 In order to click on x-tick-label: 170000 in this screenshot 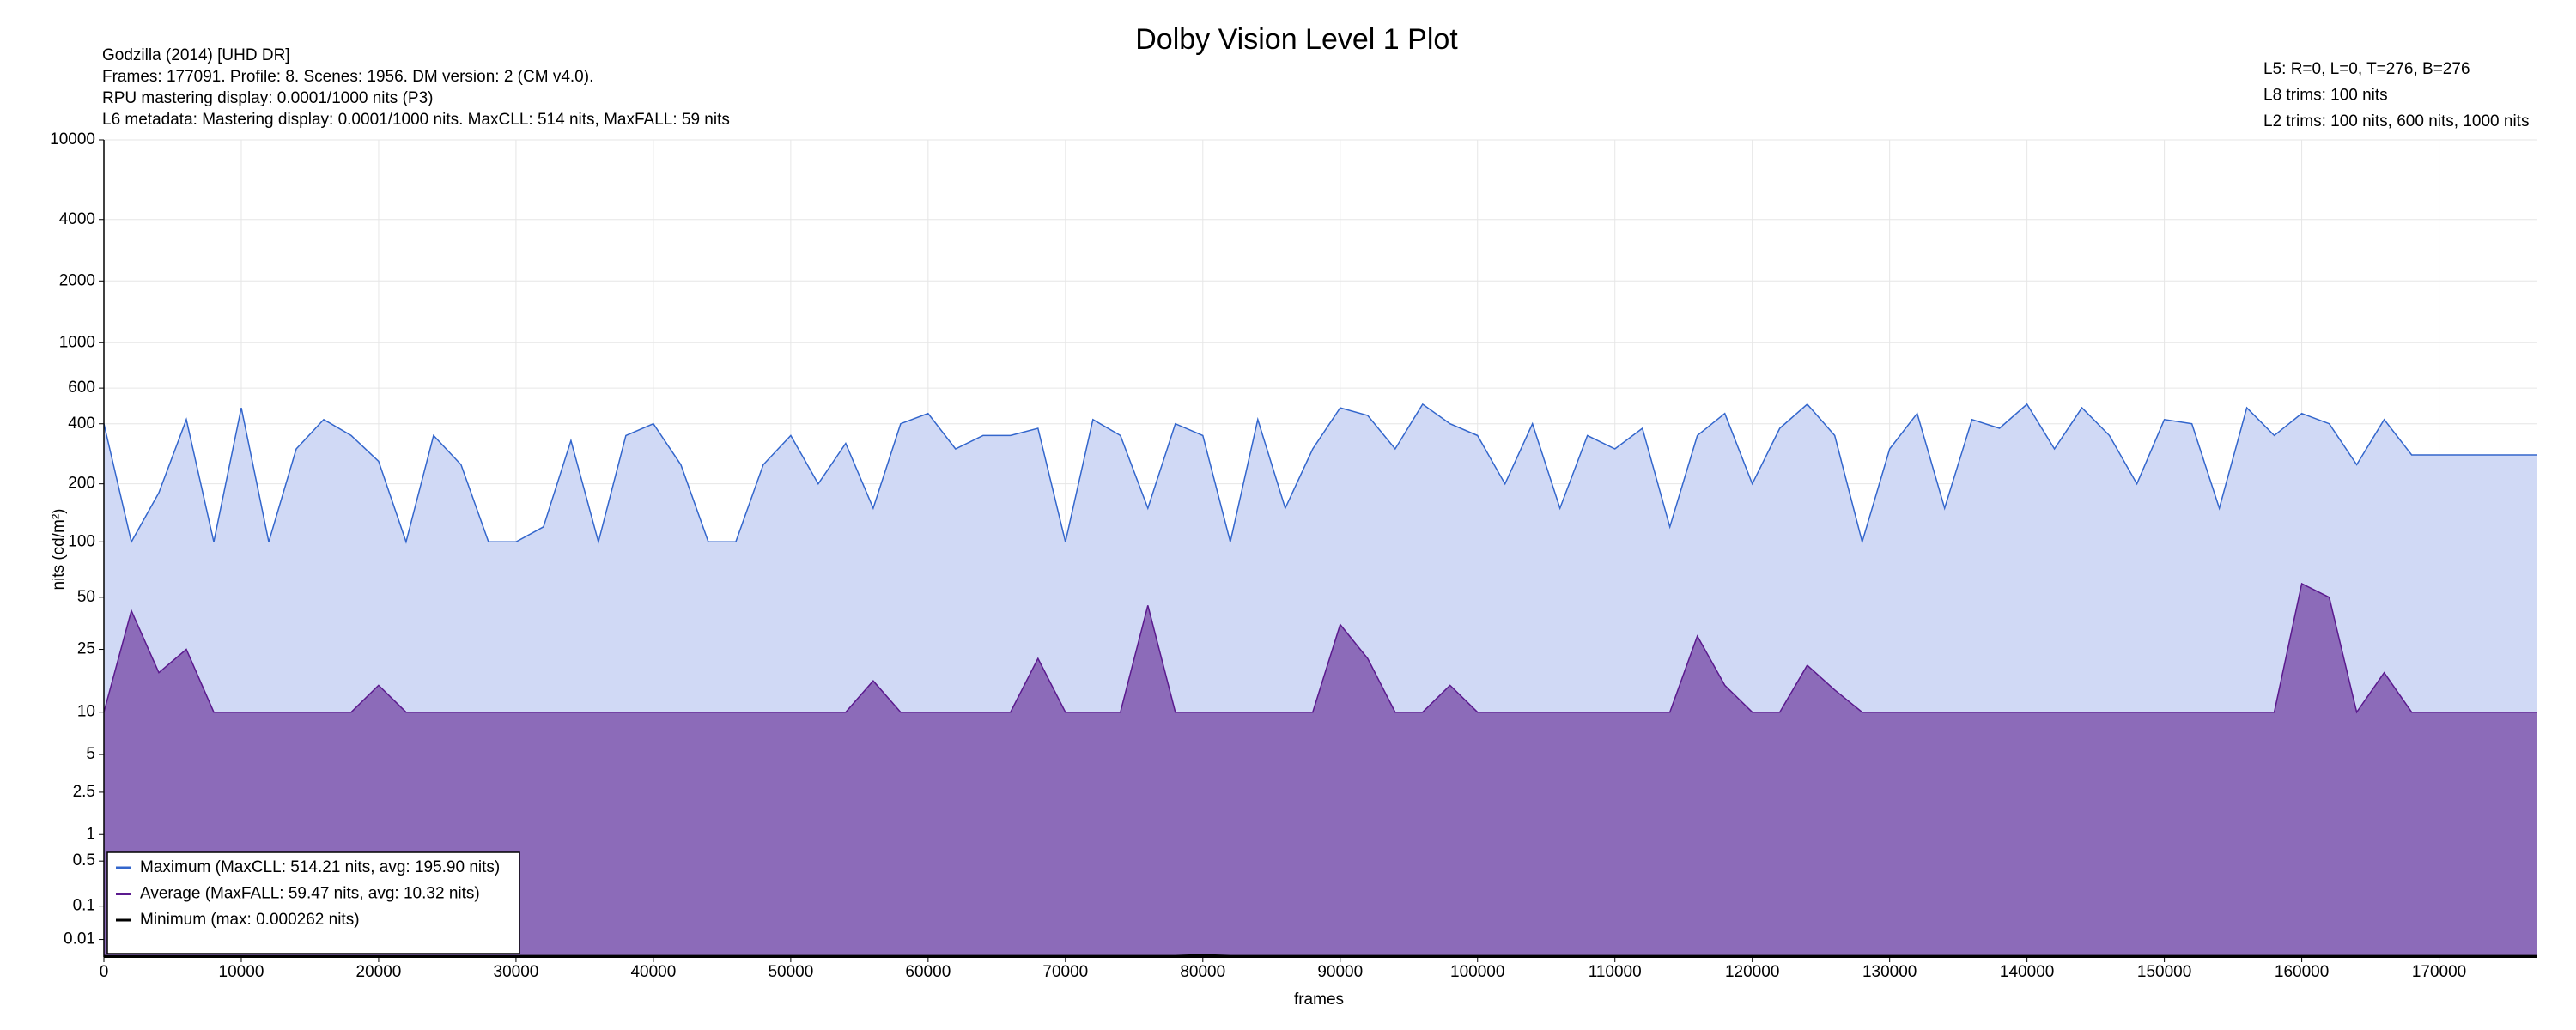, I will do `click(2439, 972)`.